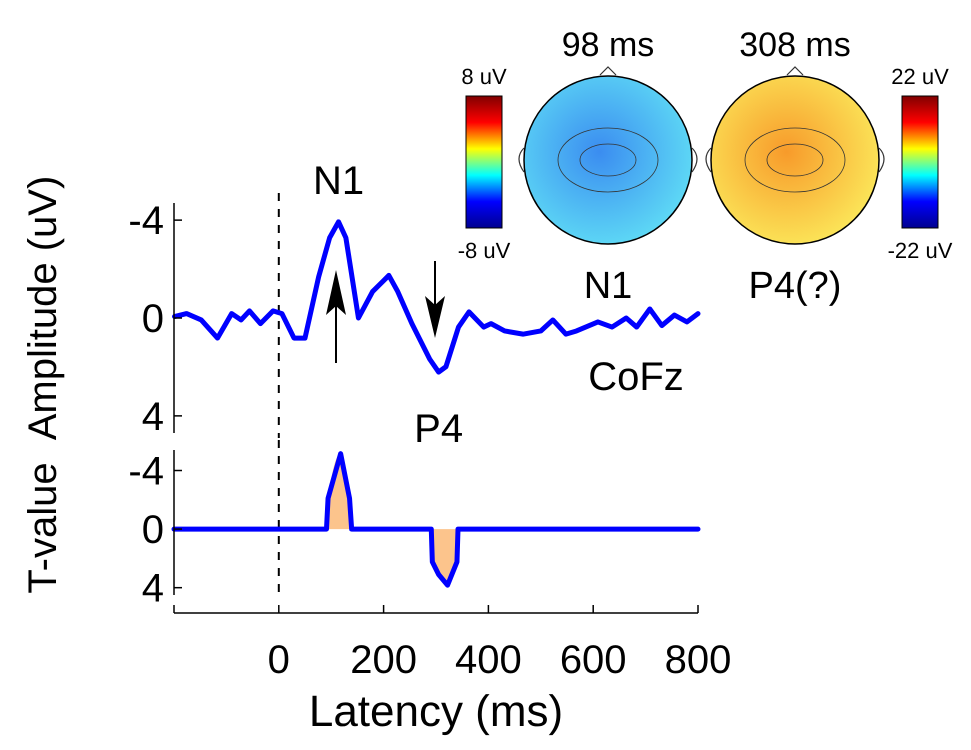 The width and height of the screenshot is (971, 750). Describe the element at coordinates (920, 76) in the screenshot. I see `text: 22 uV` at that location.